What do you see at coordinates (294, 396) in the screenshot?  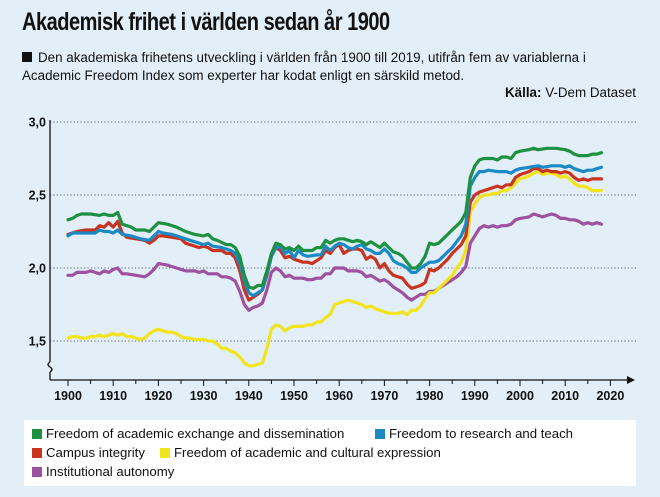 I see `x-tick-label: 1950` at bounding box center [294, 396].